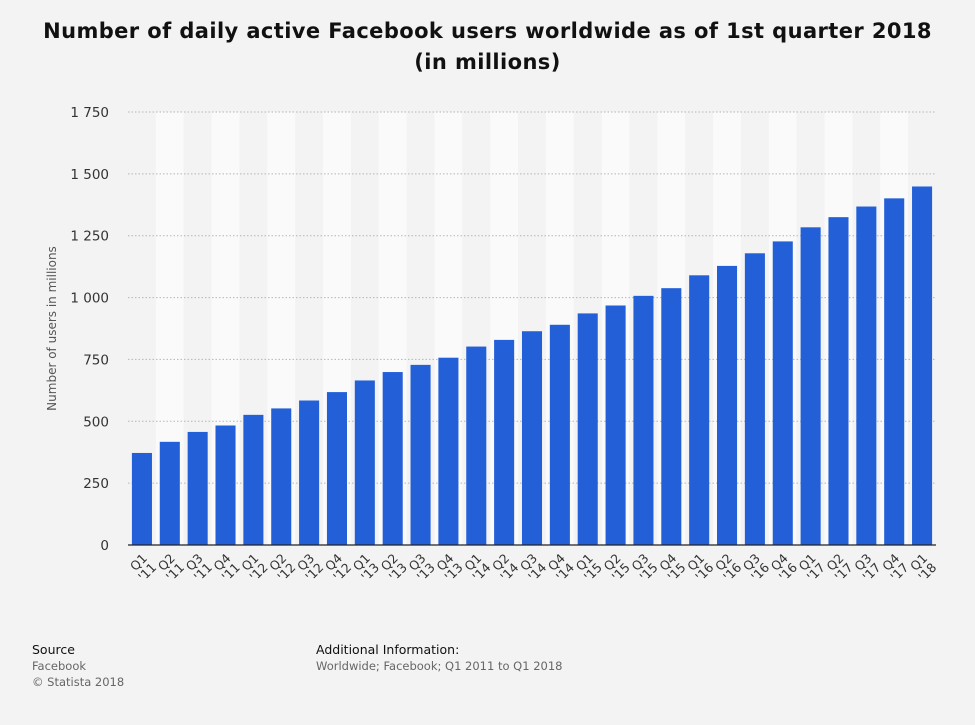 Image resolution: width=975 pixels, height=725 pixels. Describe the element at coordinates (923, 567) in the screenshot. I see `x-tick-label: Q1'18` at that location.